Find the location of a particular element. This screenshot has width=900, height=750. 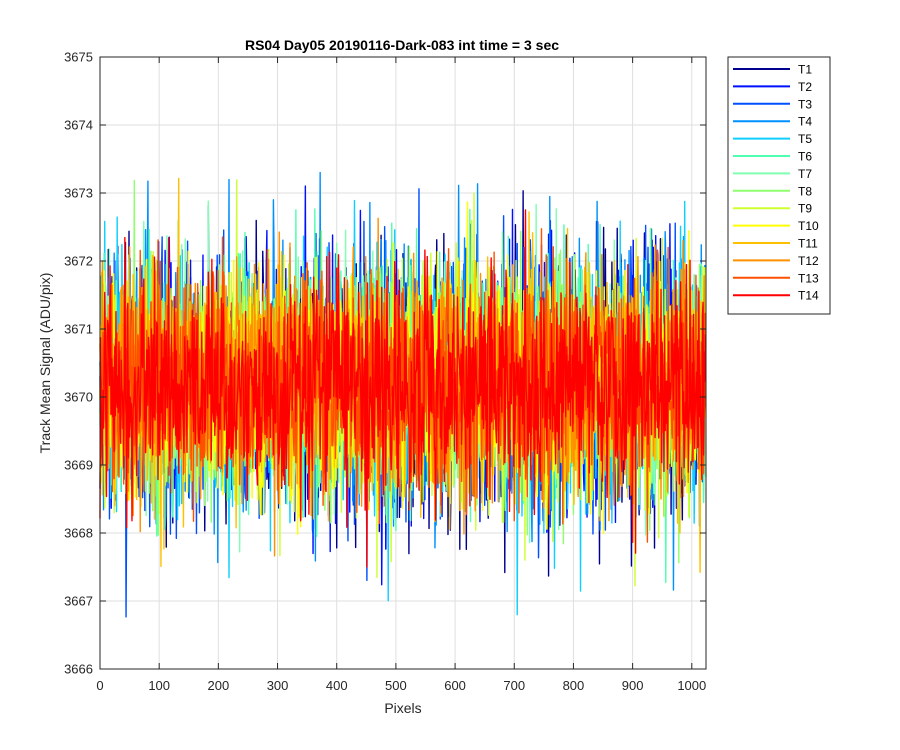

x-tick-label: 300 is located at coordinates (278, 685).